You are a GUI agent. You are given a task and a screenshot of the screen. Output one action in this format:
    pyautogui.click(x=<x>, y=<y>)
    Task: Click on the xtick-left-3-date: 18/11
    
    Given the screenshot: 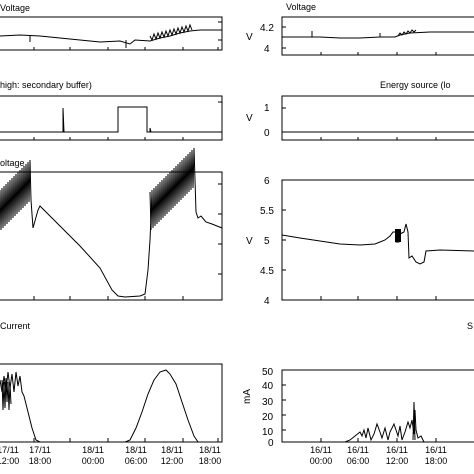 What is the action you would take?
    pyautogui.click(x=136, y=450)
    